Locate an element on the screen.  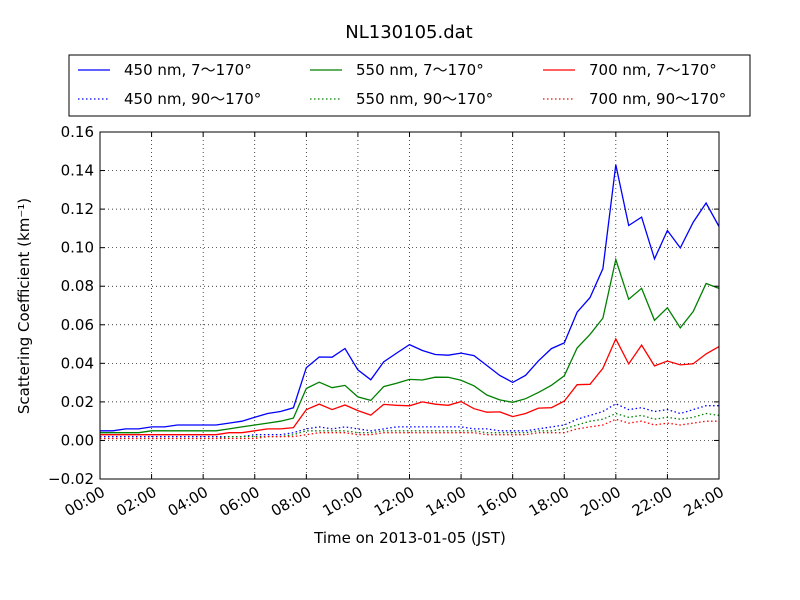
y-tick-label: 0.02 is located at coordinates (77, 402).